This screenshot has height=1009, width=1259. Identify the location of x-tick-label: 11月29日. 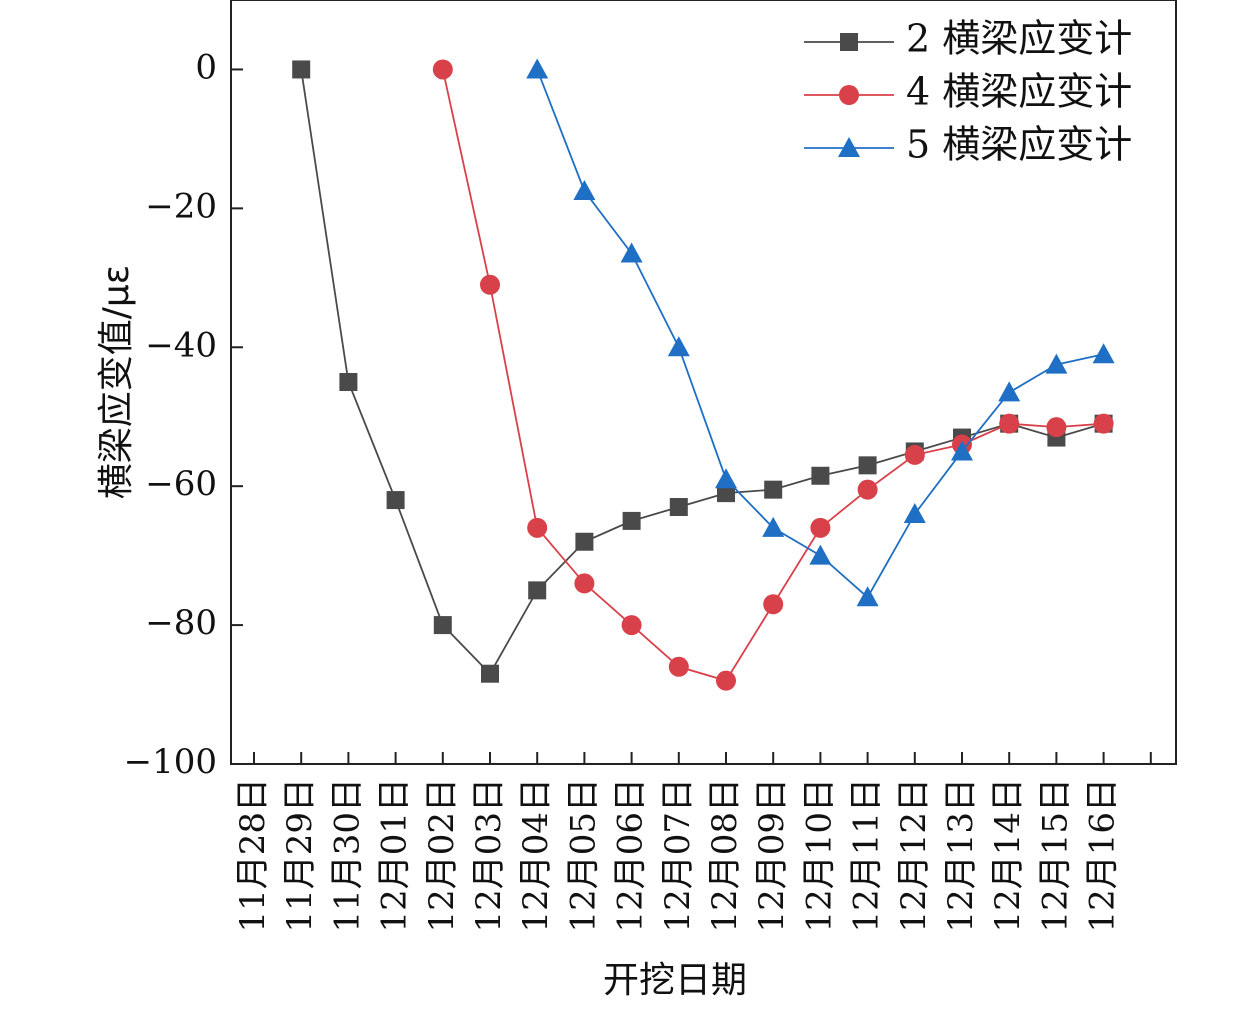
(300, 855).